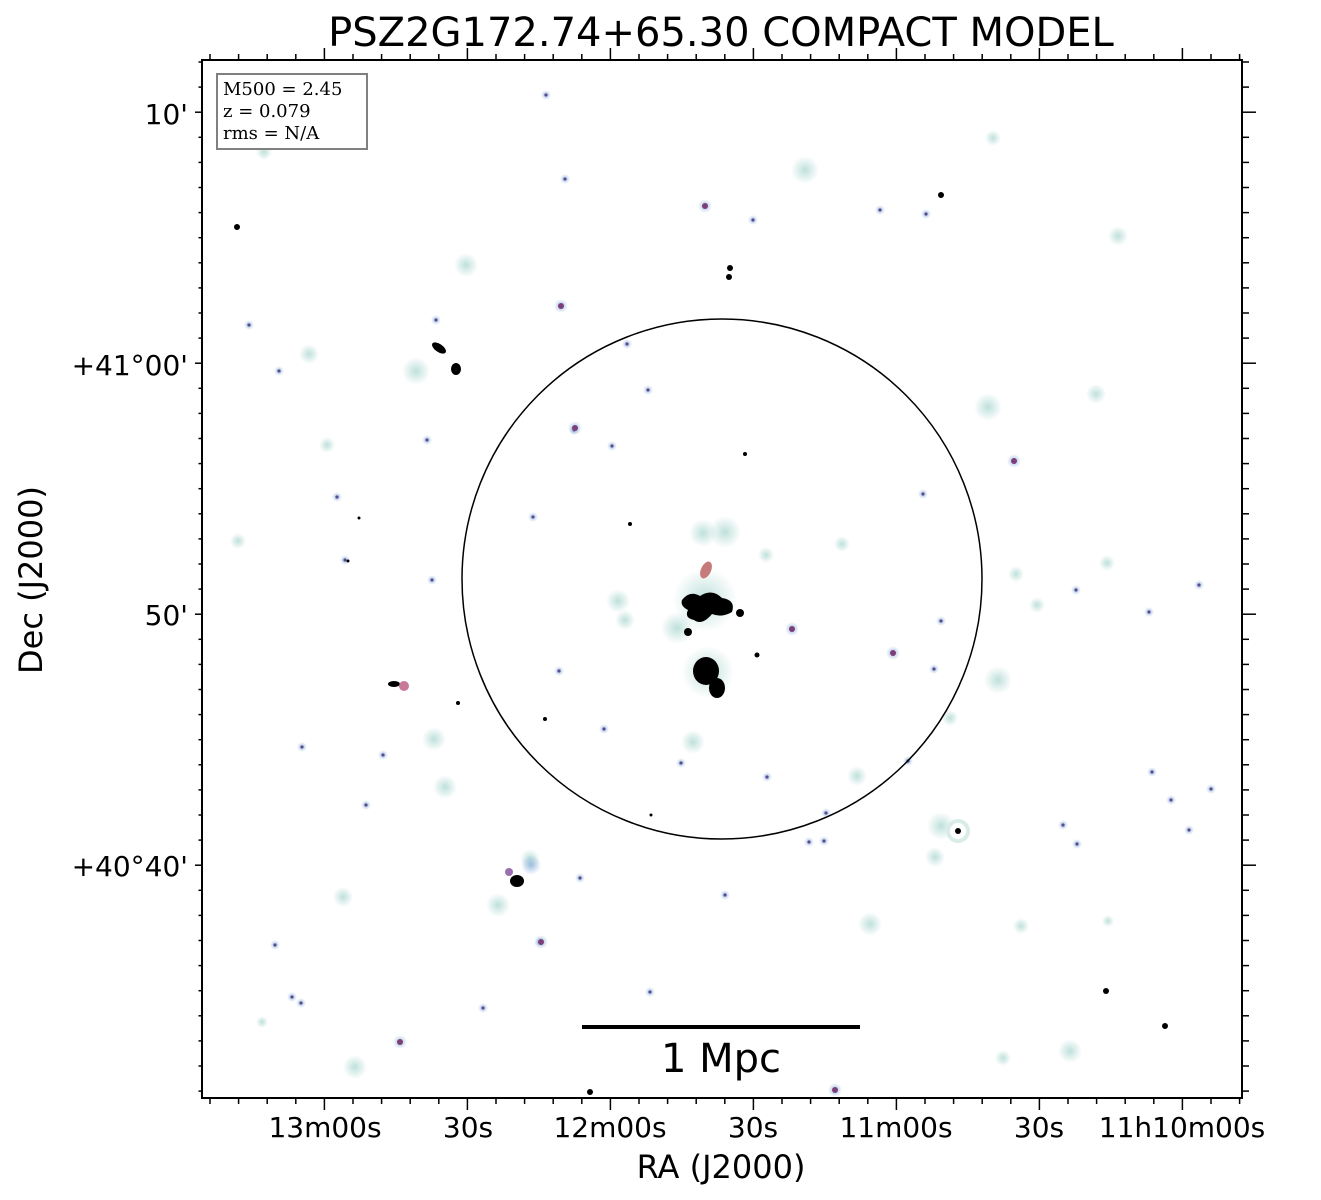  Describe the element at coordinates (688, 632) in the screenshot. I see `cluster-fragment` at that location.